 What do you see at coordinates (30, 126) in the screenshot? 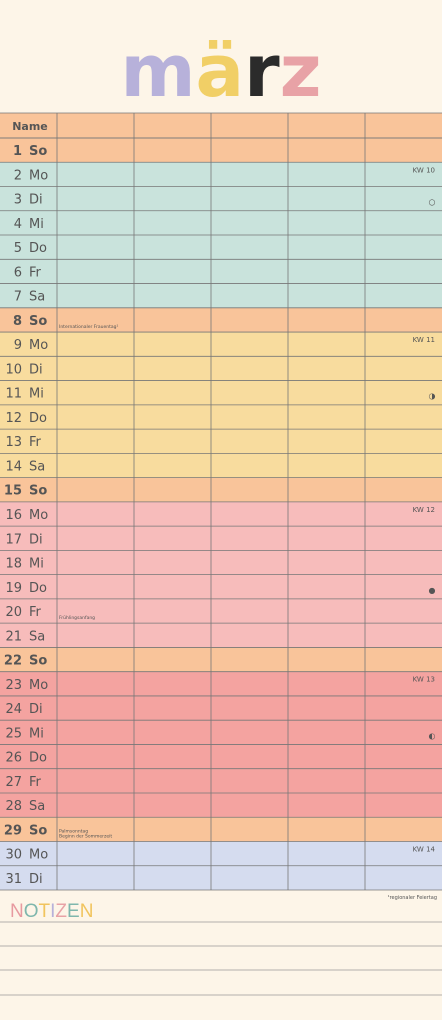
I see `header-label: Name` at bounding box center [30, 126].